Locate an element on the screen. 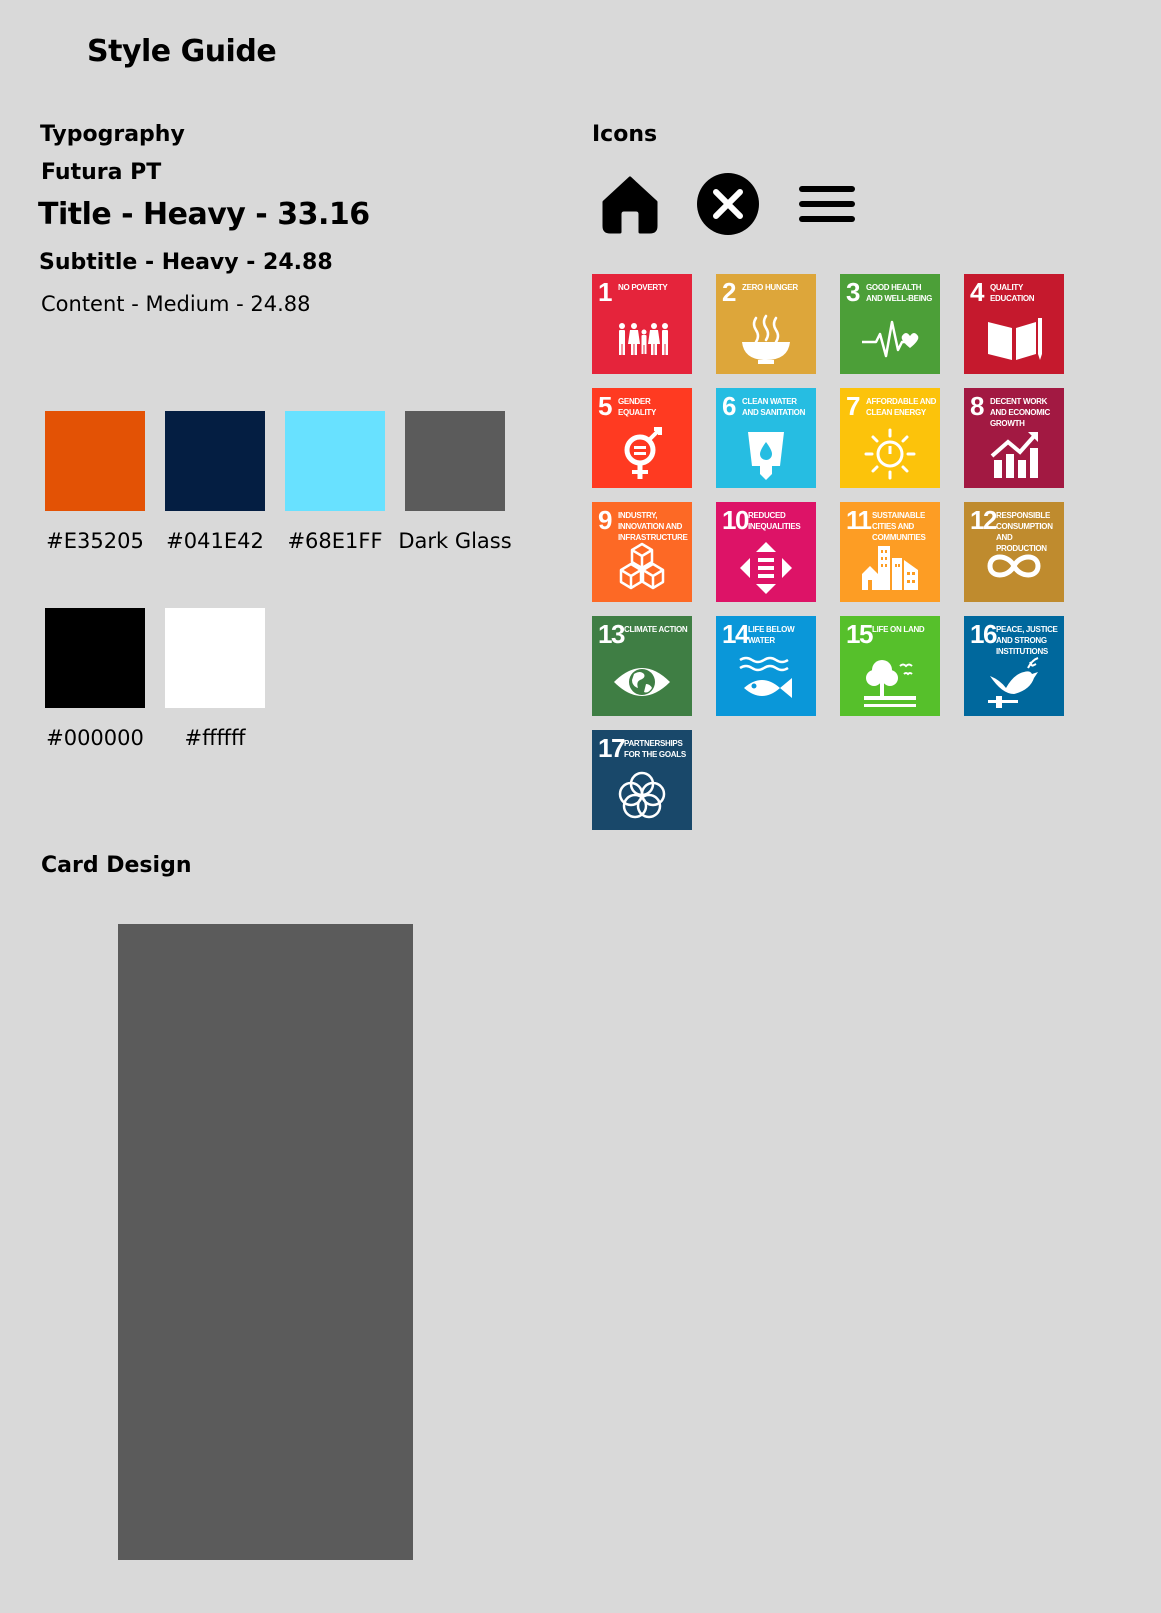  sdg-tile-number: 14 is located at coordinates (735, 634).